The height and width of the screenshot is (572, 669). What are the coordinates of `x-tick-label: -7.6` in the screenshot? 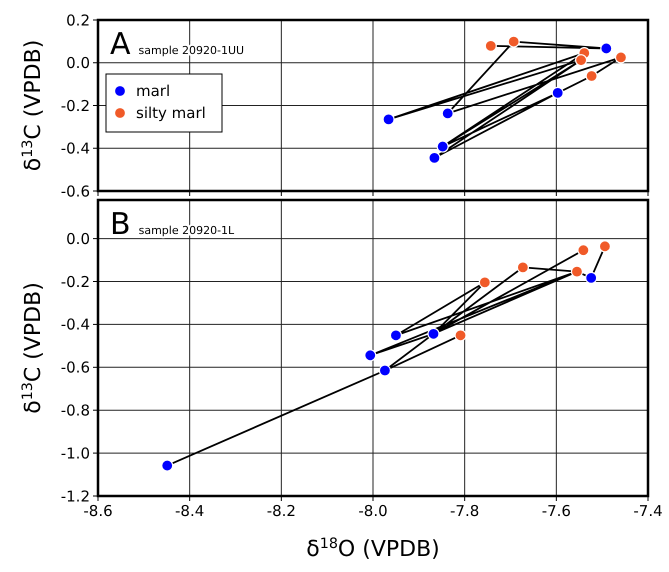 It's located at (556, 511).